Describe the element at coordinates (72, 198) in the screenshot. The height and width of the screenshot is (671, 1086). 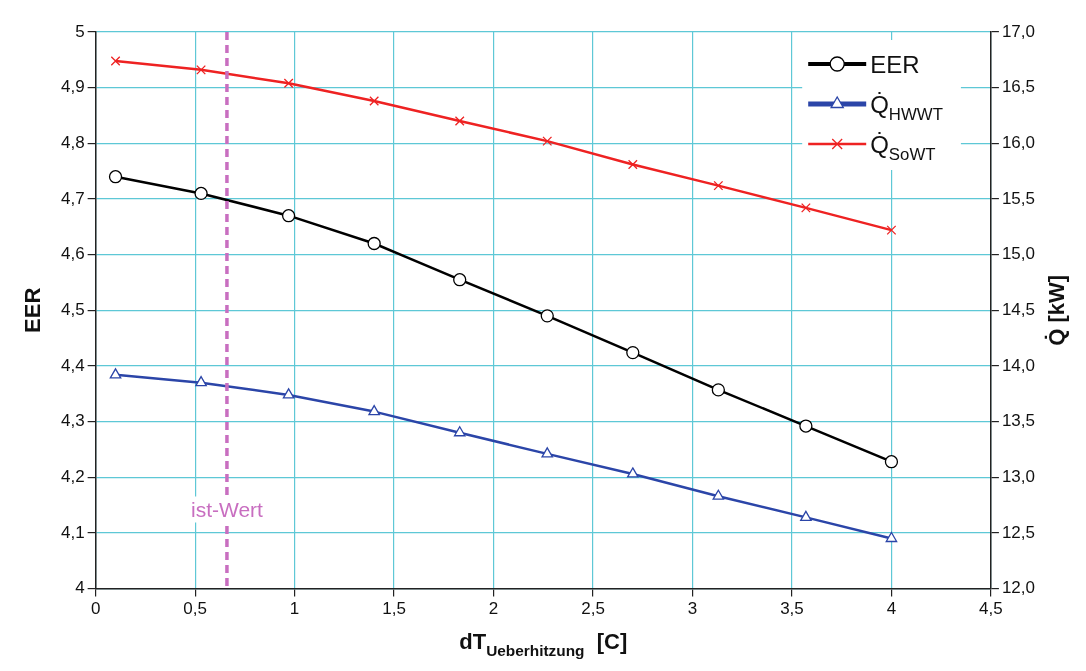
I see `y-tick-label: 4,7` at that location.